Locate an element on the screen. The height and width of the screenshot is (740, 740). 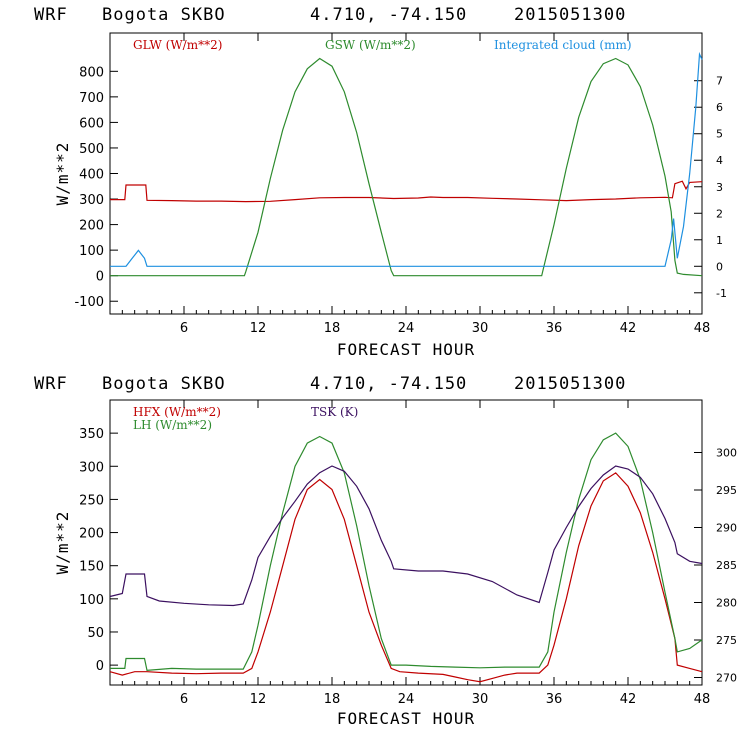
y2-tick-label: 1 is located at coordinates (719, 240).